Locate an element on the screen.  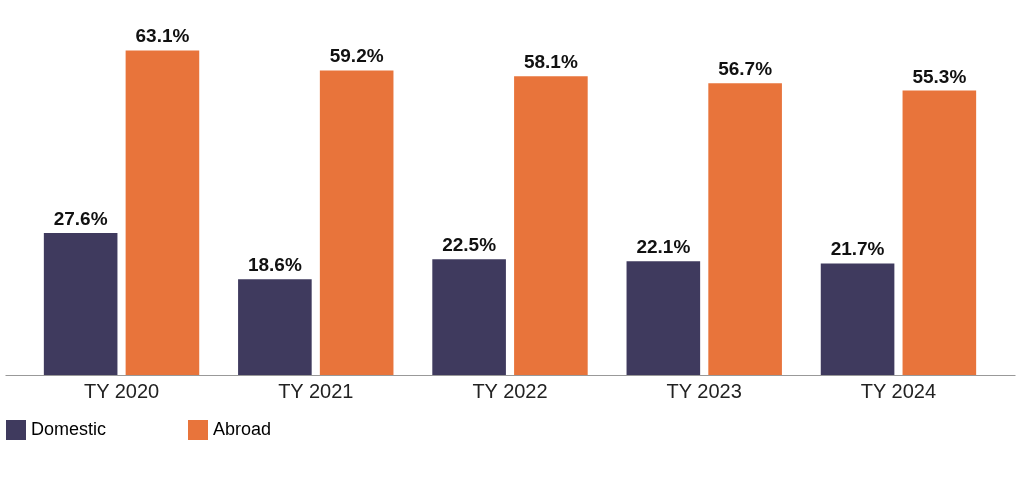
legend-label: Abroad is located at coordinates (242, 429).